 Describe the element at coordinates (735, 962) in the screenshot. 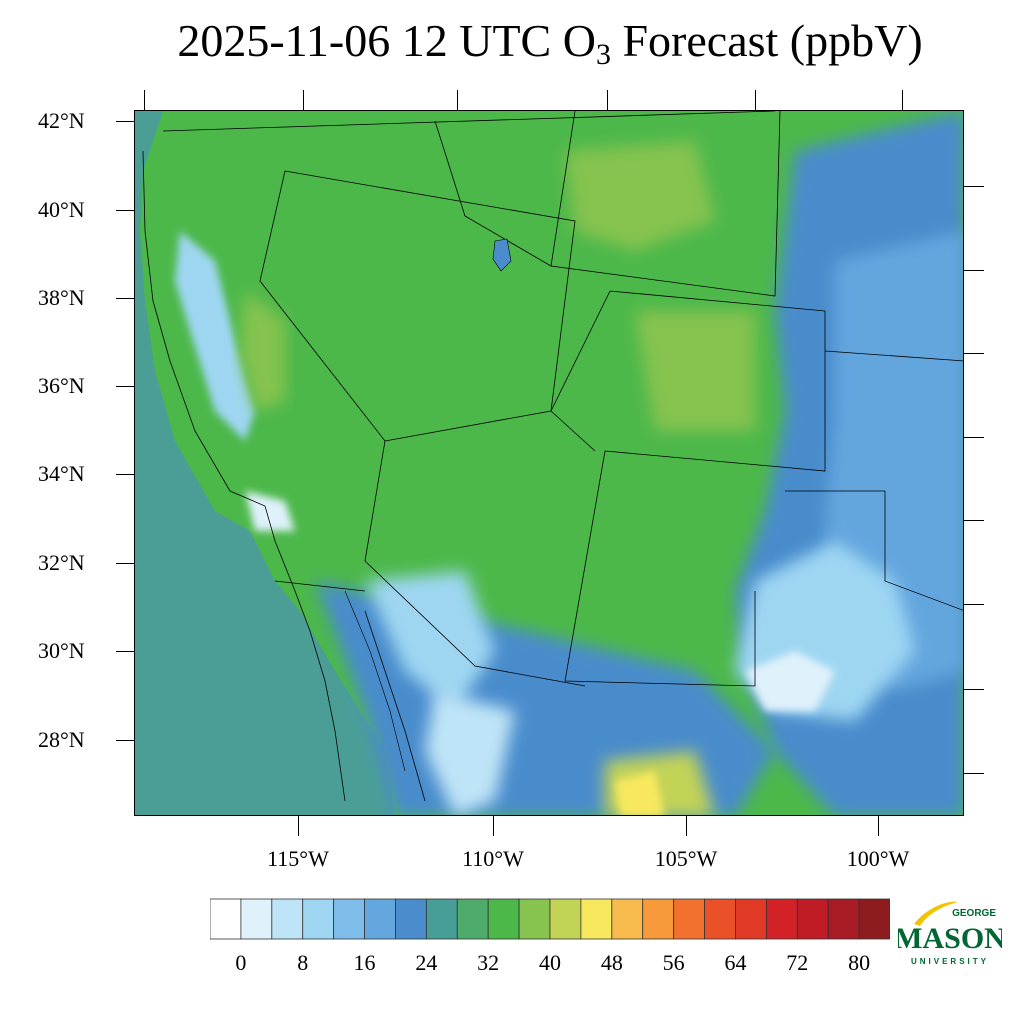

I see `colorbar-tick-label: 64` at that location.